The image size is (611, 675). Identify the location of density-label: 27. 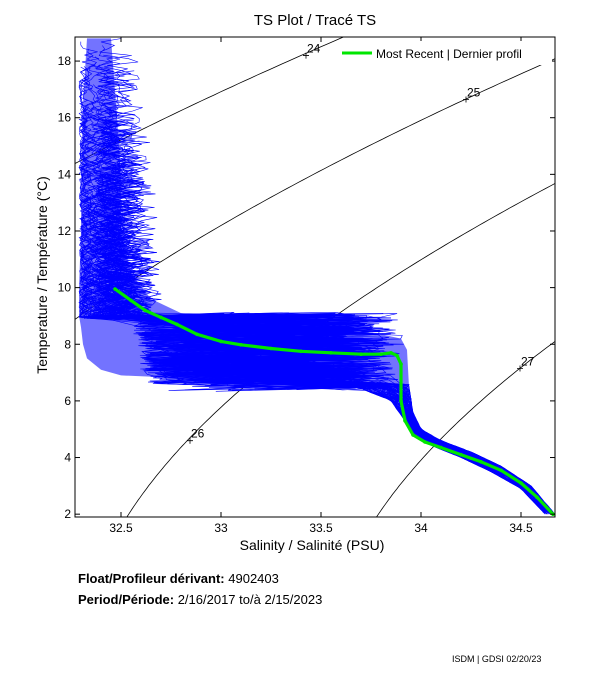
(528, 361).